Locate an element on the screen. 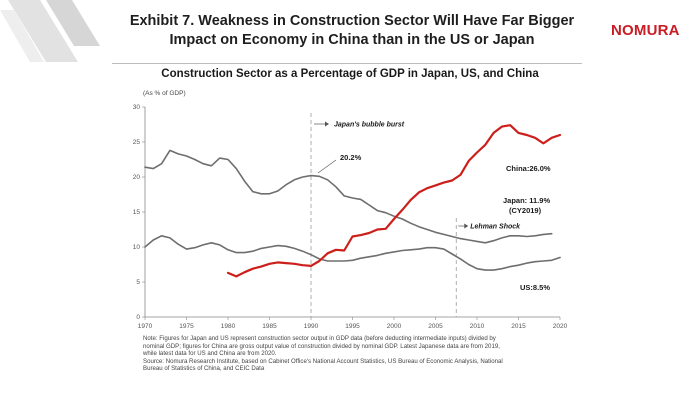  x-tick-label: 2010 is located at coordinates (477, 326).